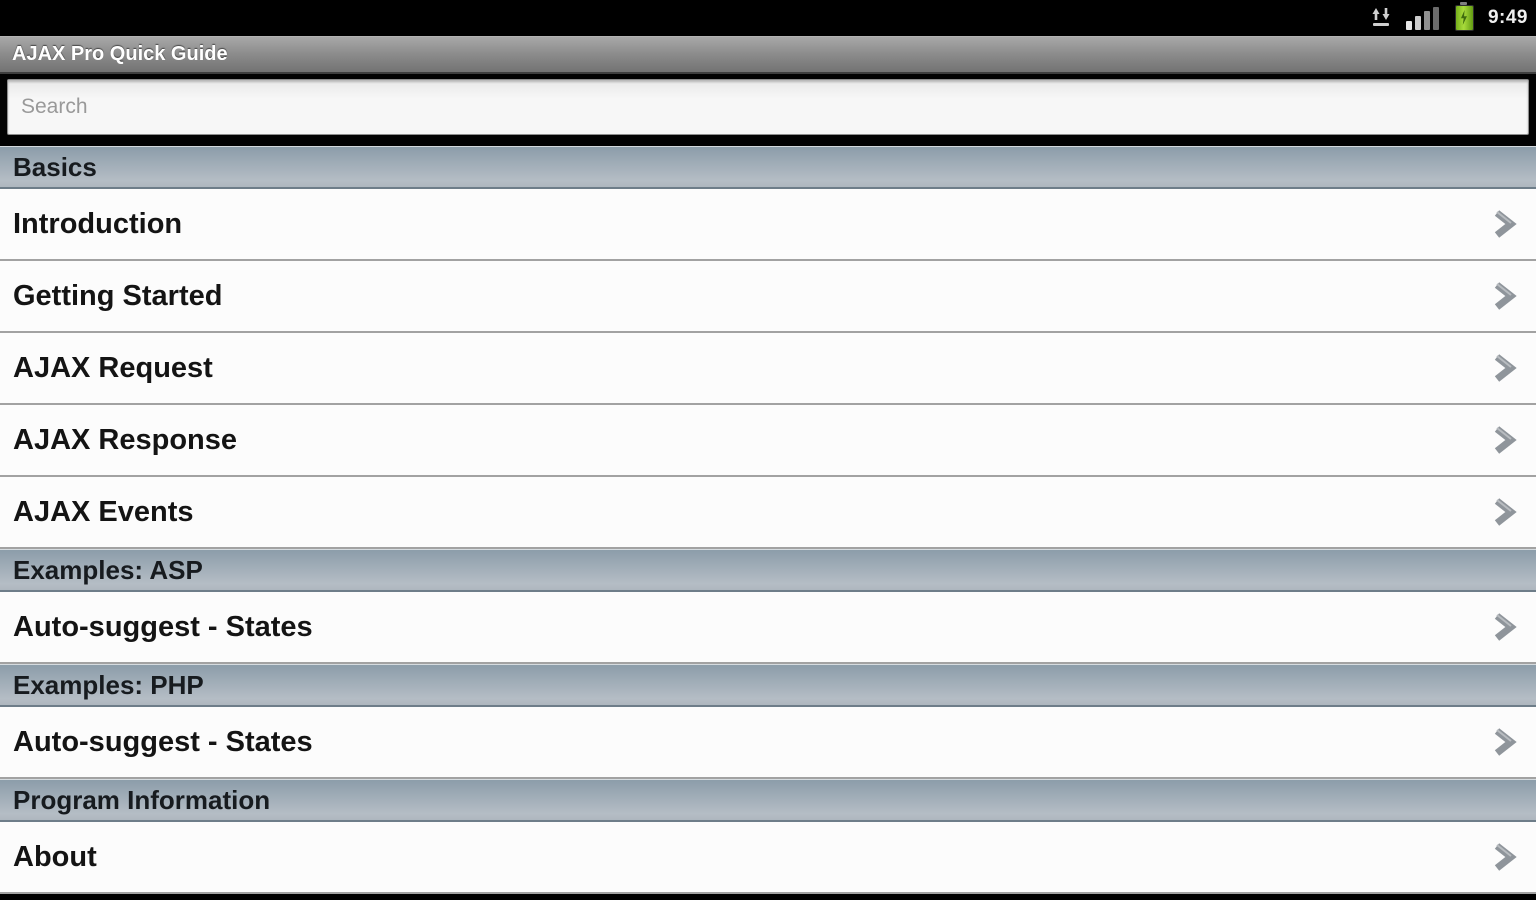 Image resolution: width=1536 pixels, height=900 pixels. What do you see at coordinates (108, 569) in the screenshot?
I see `section-header-label: Examples: ASP` at bounding box center [108, 569].